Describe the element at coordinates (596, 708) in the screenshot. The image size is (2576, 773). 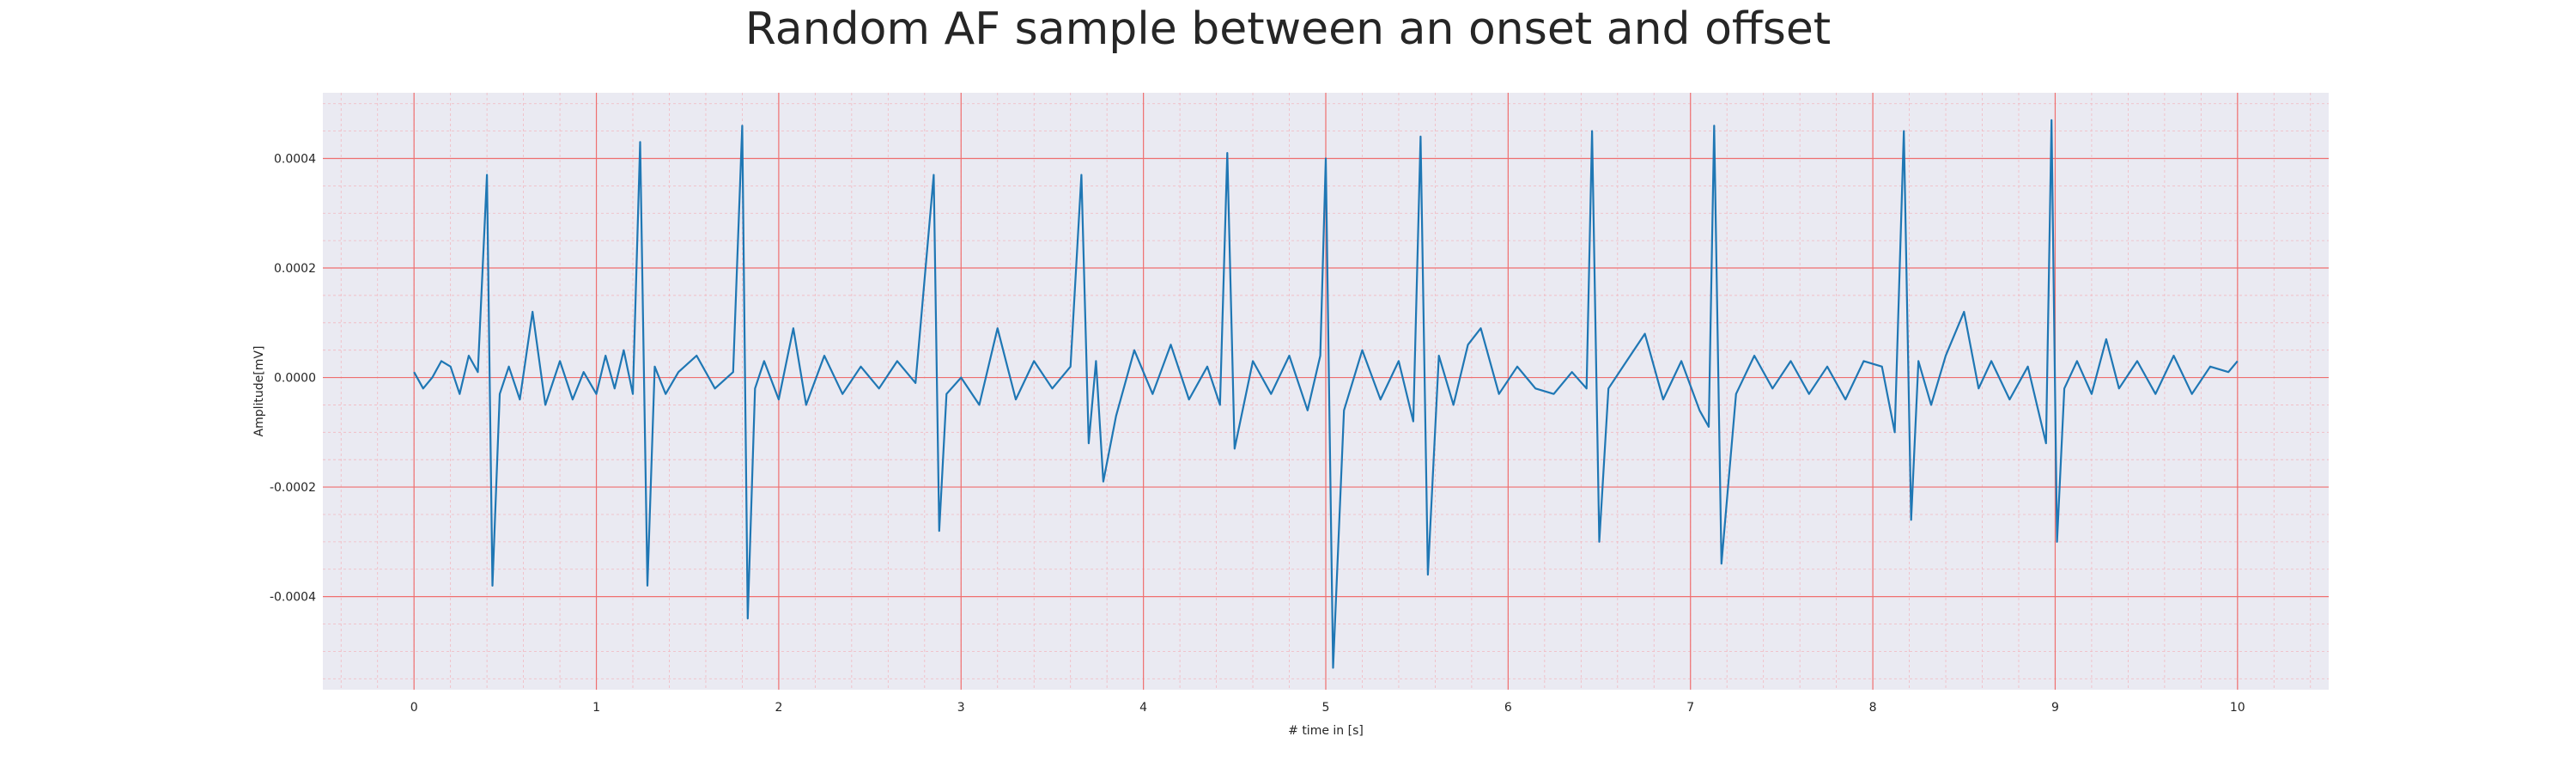
I see `x-tick-label: 1` at that location.